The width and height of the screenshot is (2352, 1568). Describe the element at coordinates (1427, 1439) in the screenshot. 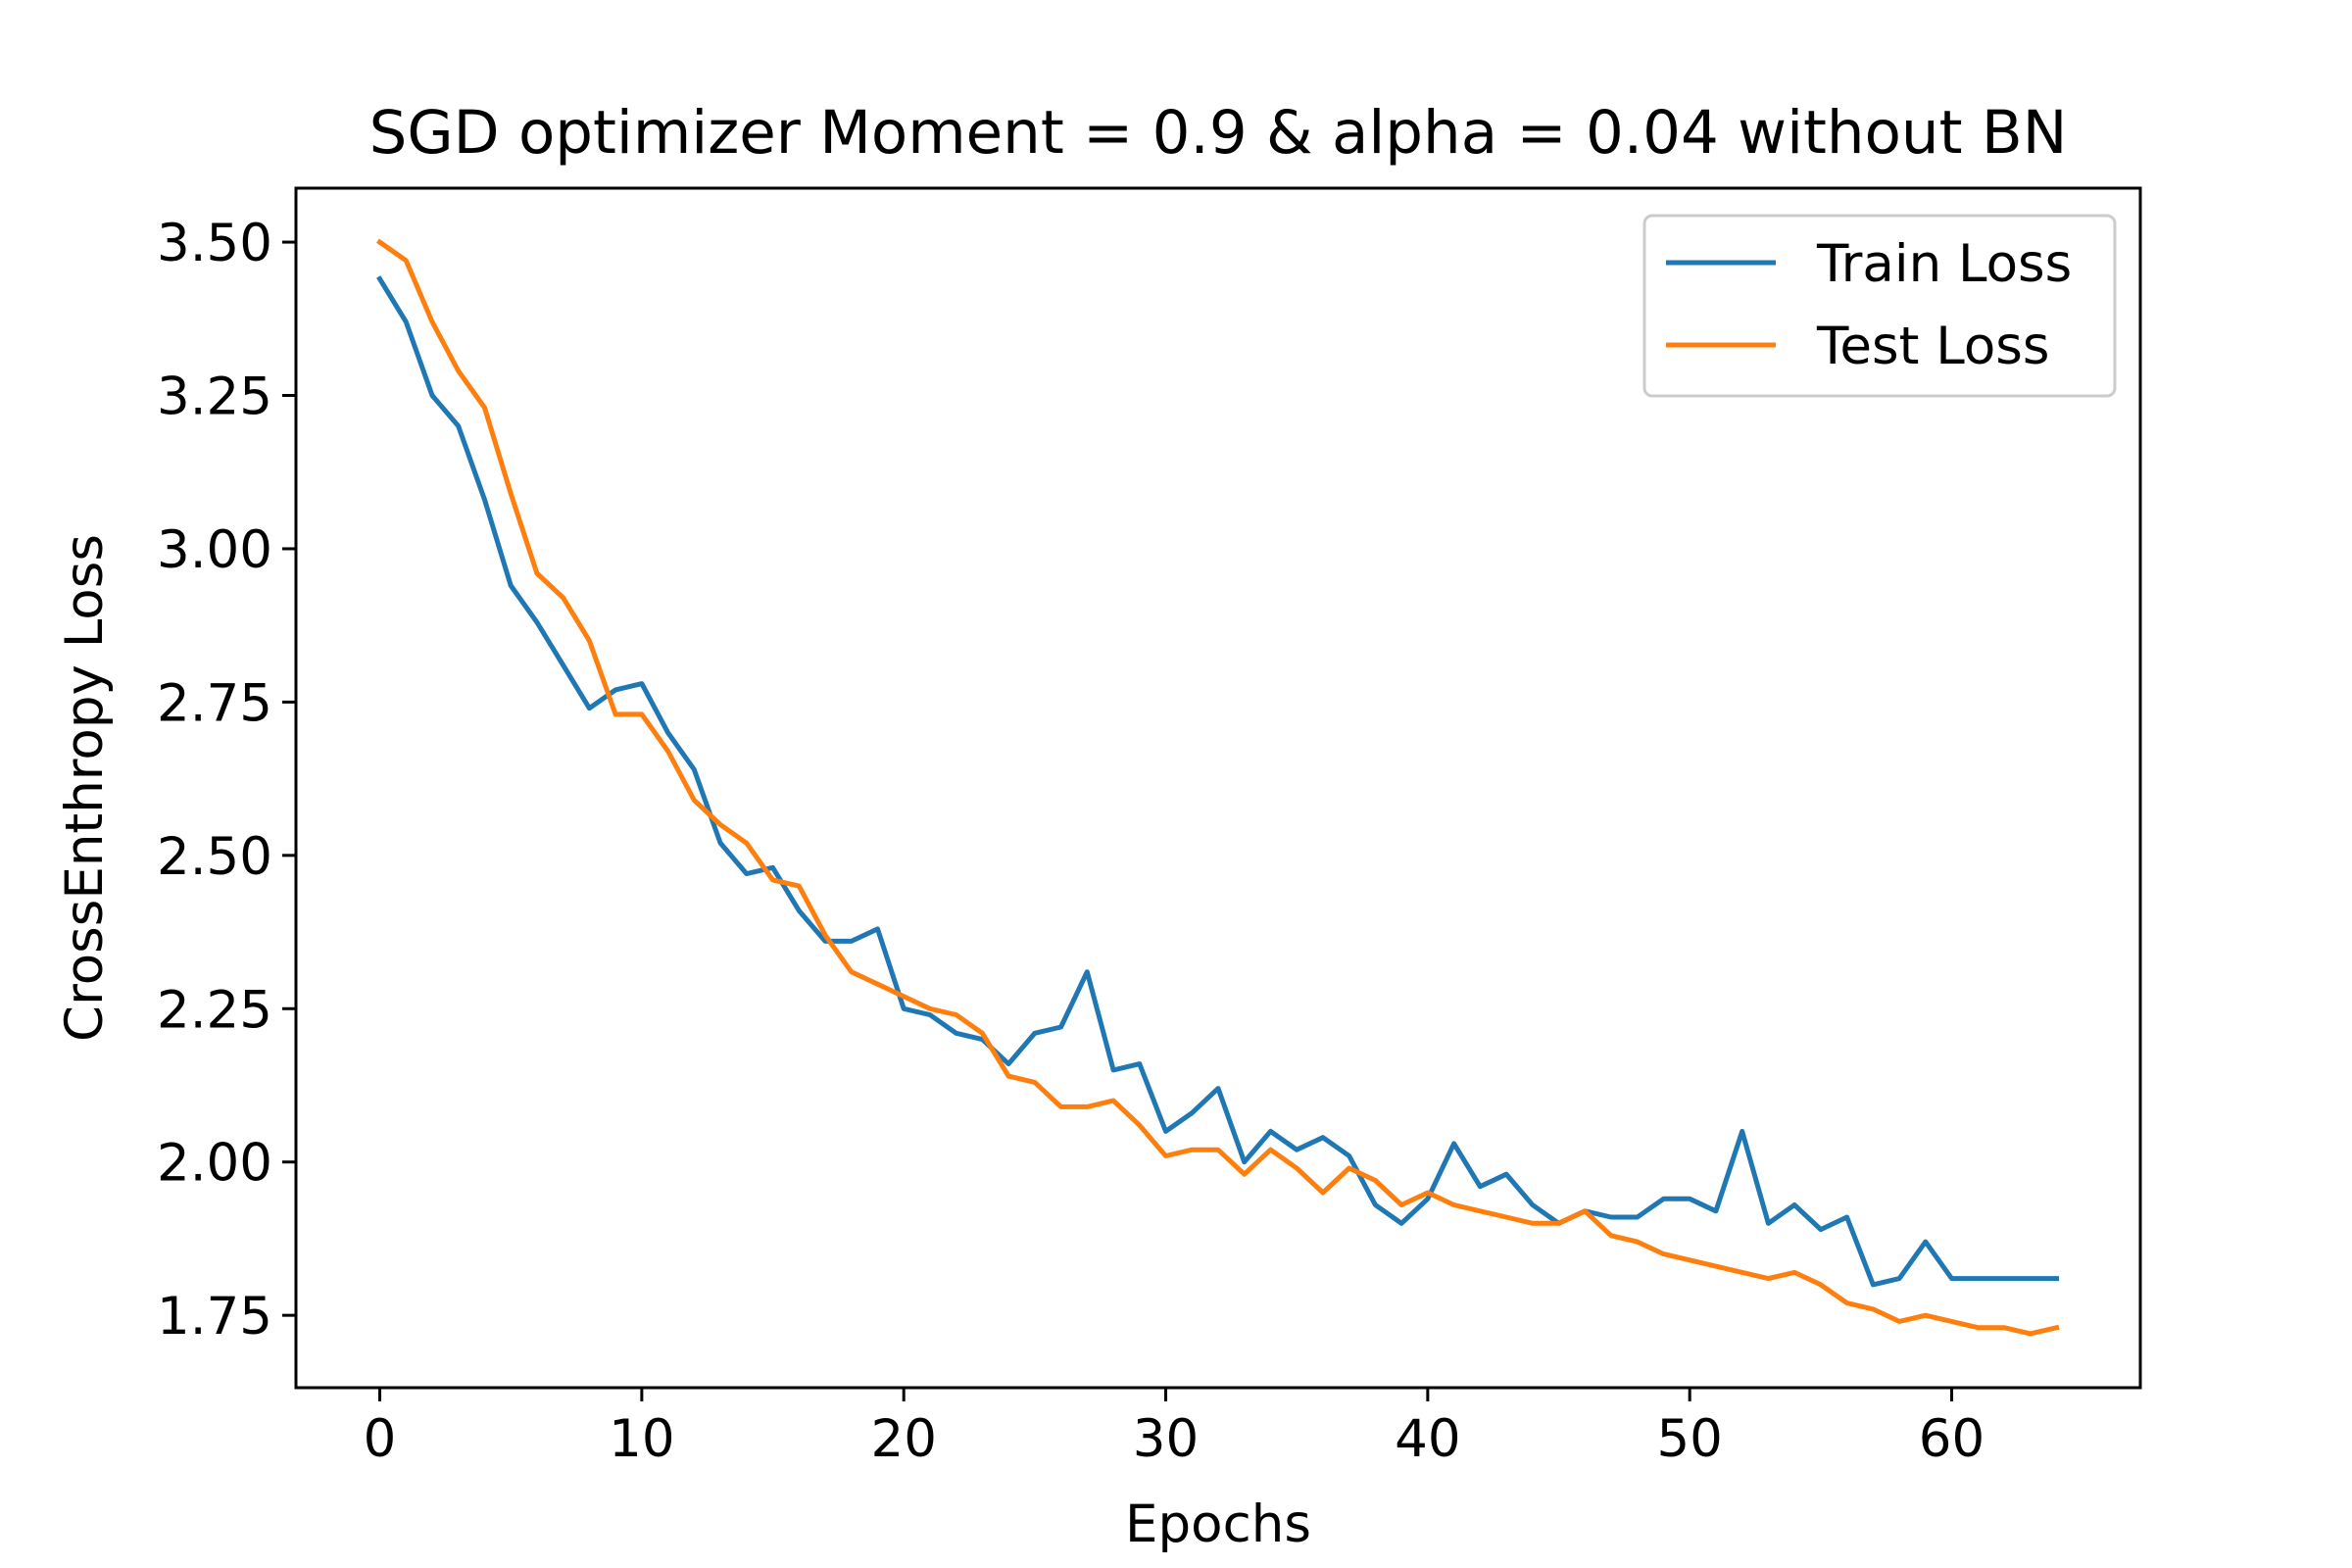

I see `x-tick-label: 40` at that location.